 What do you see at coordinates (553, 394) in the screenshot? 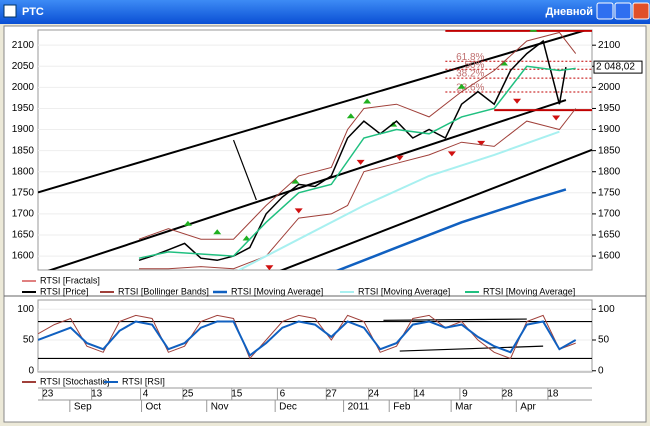
I see `x-tick-label: 18` at bounding box center [553, 394].